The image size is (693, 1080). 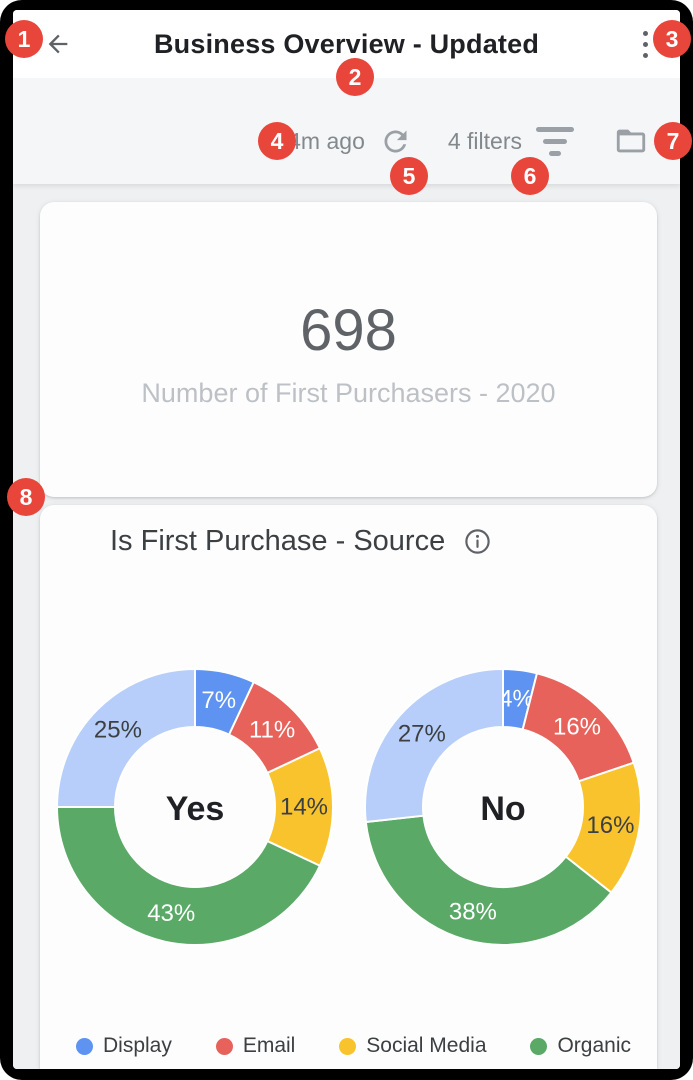 I want to click on scorecard-value: 698, so click(x=348, y=330).